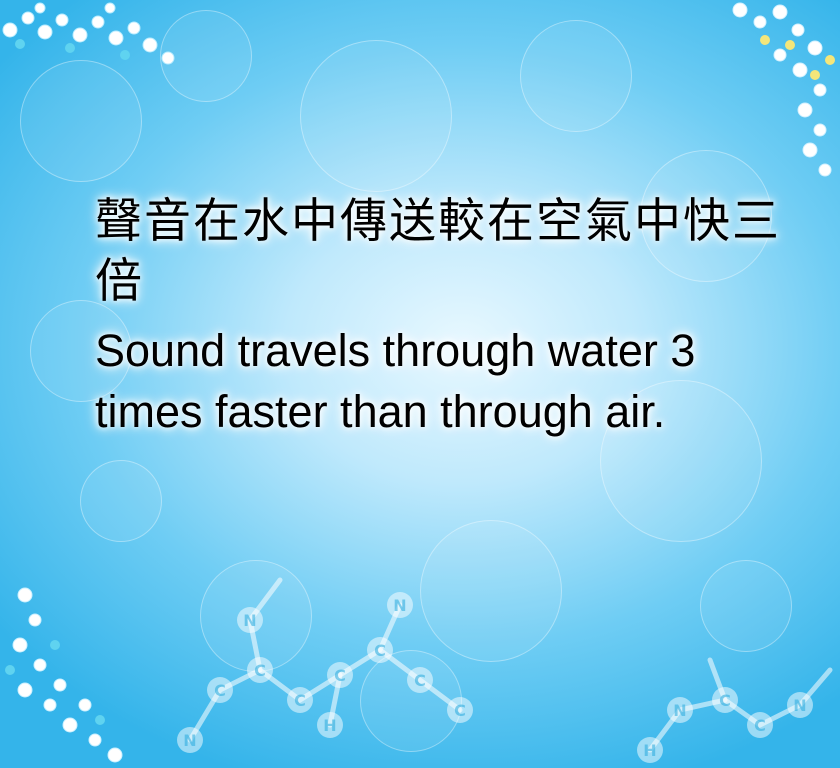 The width and height of the screenshot is (840, 768). Describe the element at coordinates (64, 675) in the screenshot. I see `molecule-chain-bottom-left` at that location.